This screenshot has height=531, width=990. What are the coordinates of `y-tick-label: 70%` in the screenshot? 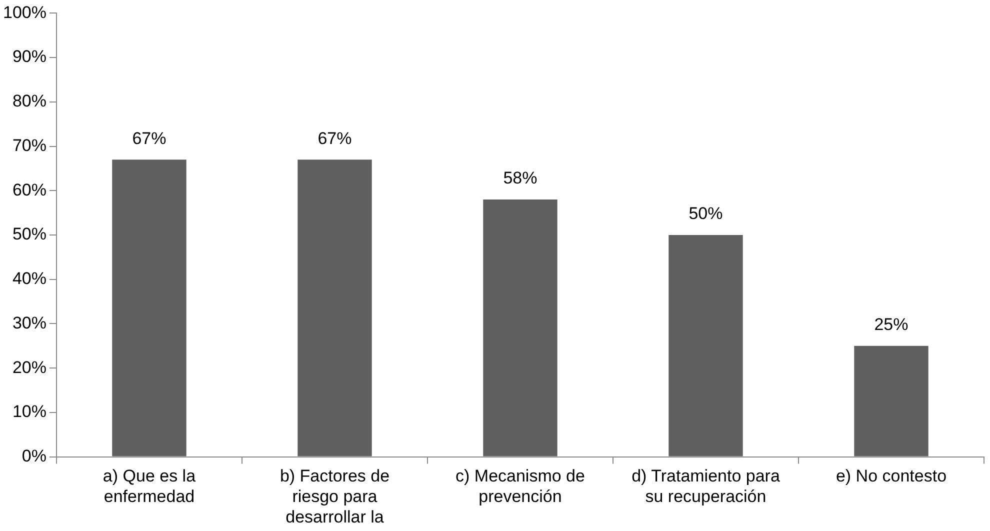 It's located at (29, 145).